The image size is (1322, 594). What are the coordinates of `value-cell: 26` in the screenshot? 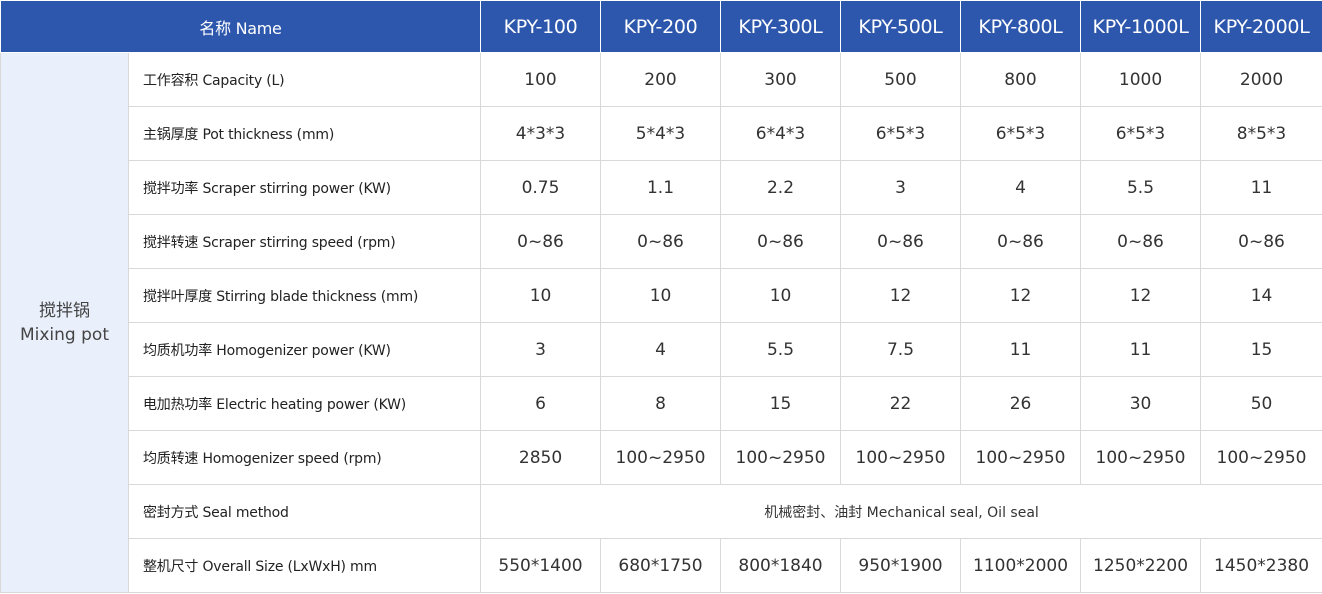 It's located at (1021, 403).